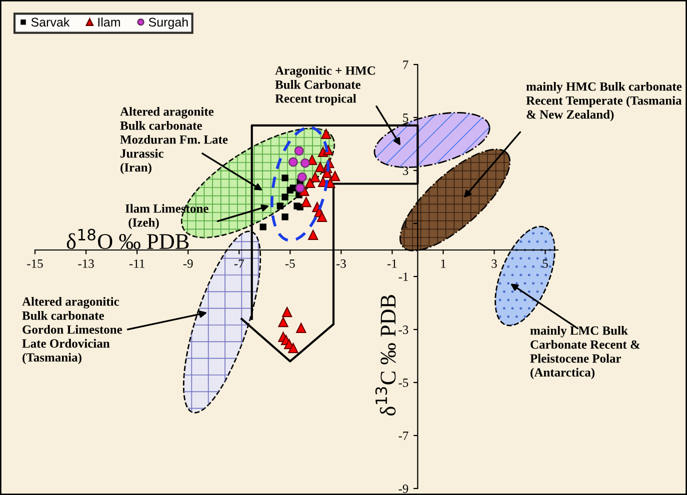 The image size is (687, 495). I want to click on x-tick-label: -13, so click(86, 263).